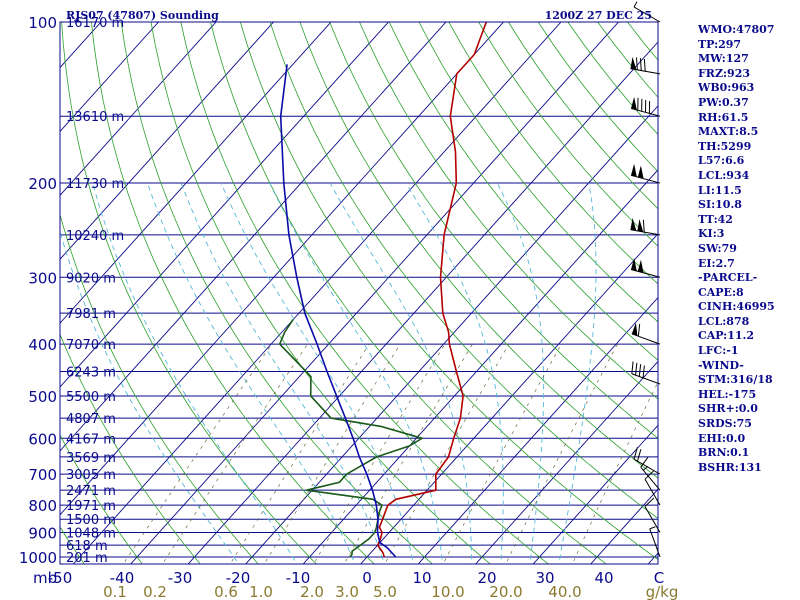 Image resolution: width=800 pixels, height=600 pixels. What do you see at coordinates (736, 307) in the screenshot?
I see `index-row: CINH:46995` at bounding box center [736, 307].